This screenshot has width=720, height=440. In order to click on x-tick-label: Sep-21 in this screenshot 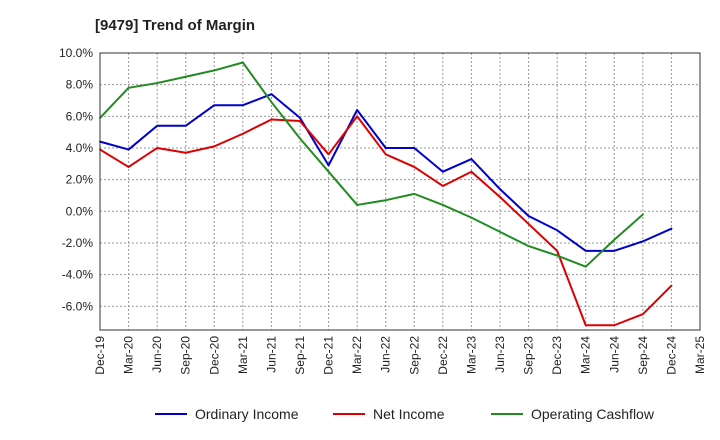, I will do `click(300, 355)`.